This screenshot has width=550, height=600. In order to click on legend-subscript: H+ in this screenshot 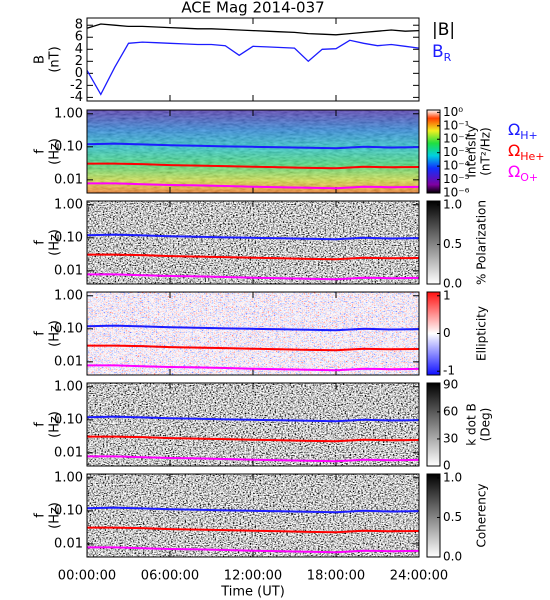, I will do `click(529, 135)`.